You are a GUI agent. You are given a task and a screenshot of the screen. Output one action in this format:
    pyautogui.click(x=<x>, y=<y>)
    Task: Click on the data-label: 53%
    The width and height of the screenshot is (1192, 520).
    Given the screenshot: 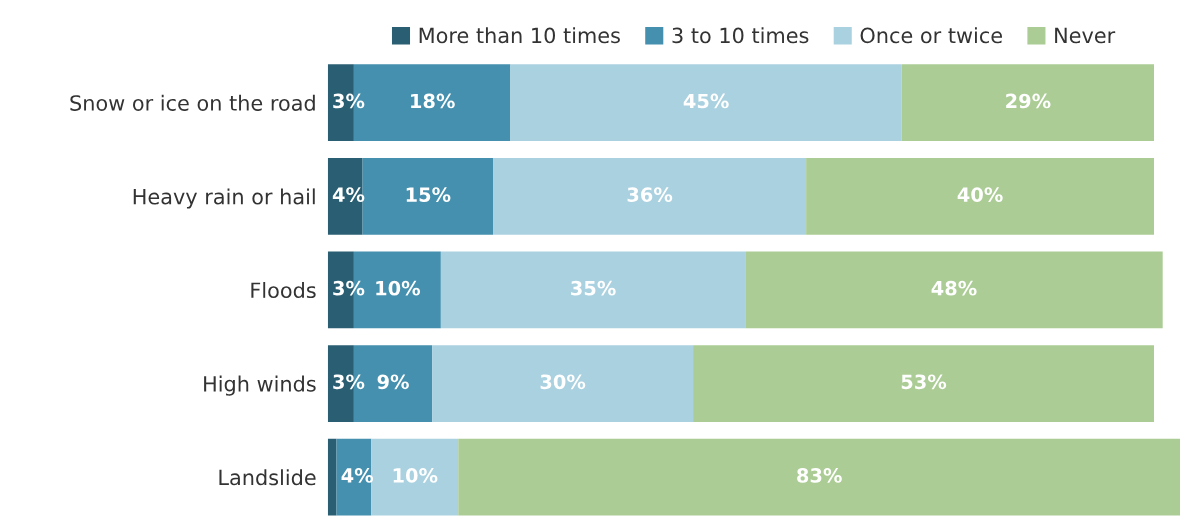 What is the action you would take?
    pyautogui.click(x=924, y=382)
    